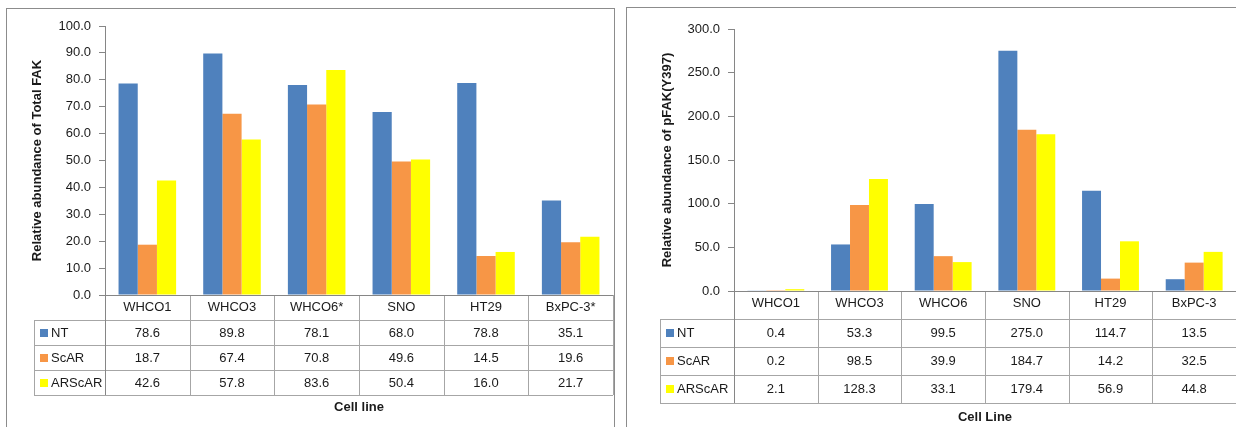 This screenshot has width=1236, height=427. What do you see at coordinates (147, 382) in the screenshot?
I see `data-label: 42.6` at bounding box center [147, 382].